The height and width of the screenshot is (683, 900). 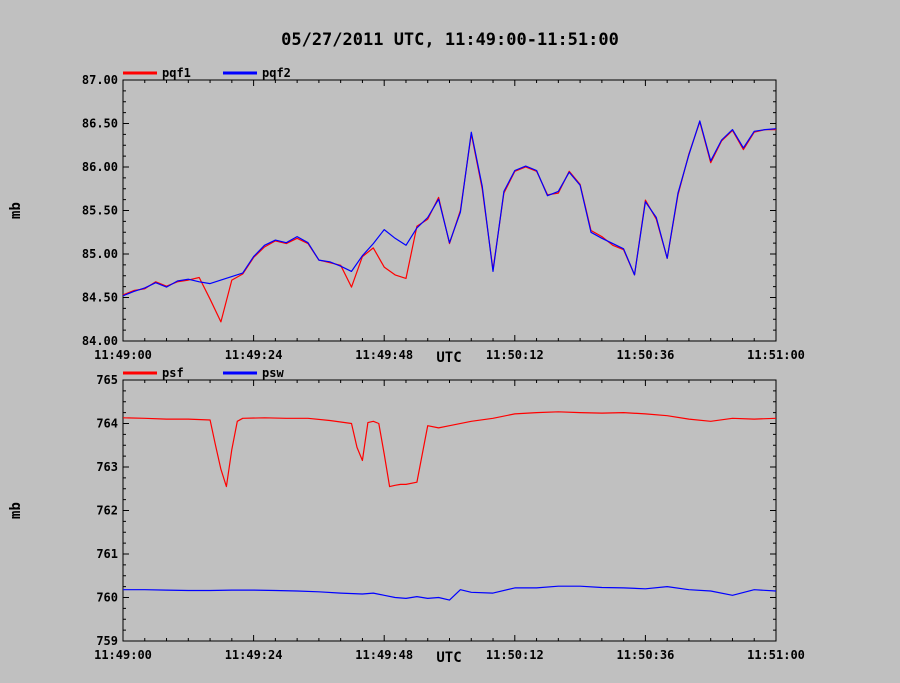 I want to click on legend-label-psf: psf, so click(x=173, y=373).